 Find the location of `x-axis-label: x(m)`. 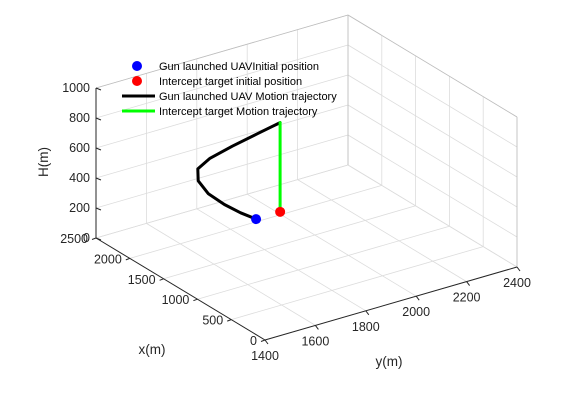

x-axis-label: x(m) is located at coordinates (152, 349).